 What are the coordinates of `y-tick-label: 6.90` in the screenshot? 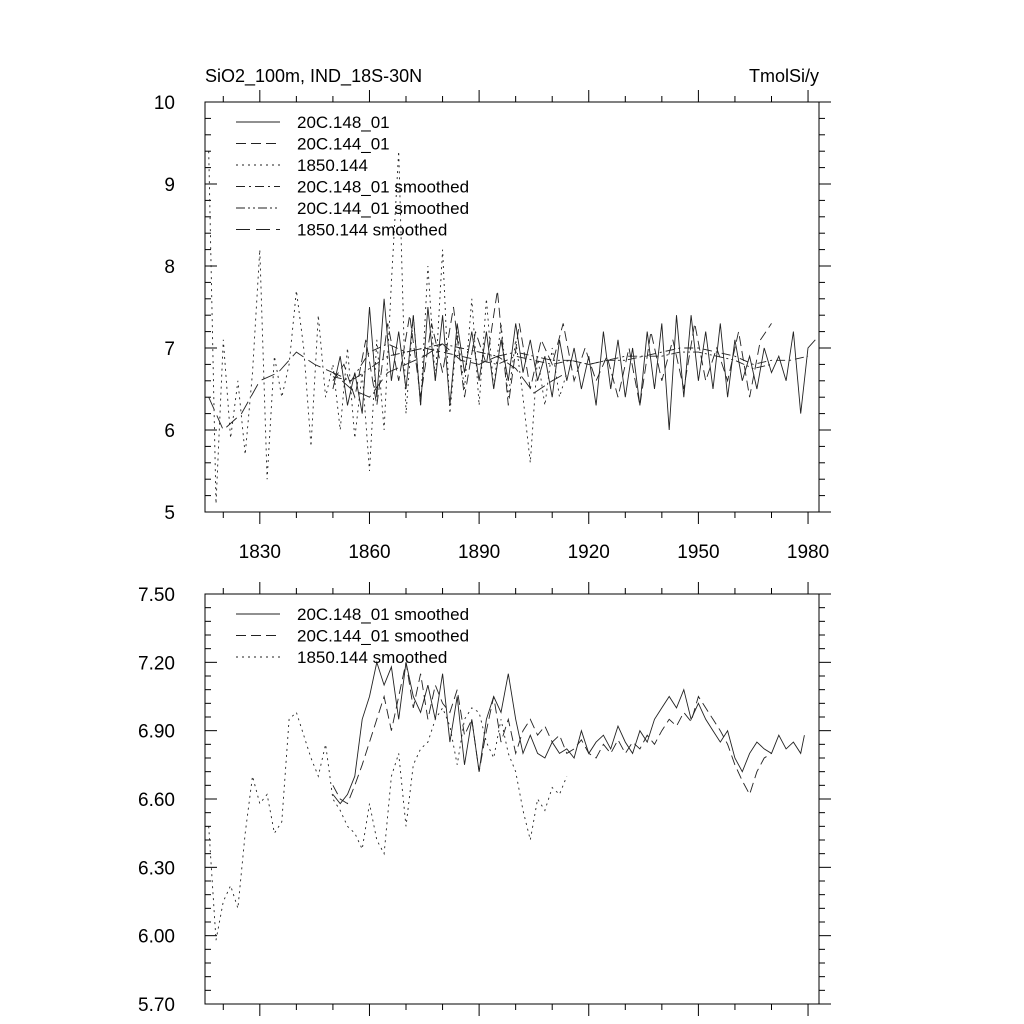 It's located at (156, 732).